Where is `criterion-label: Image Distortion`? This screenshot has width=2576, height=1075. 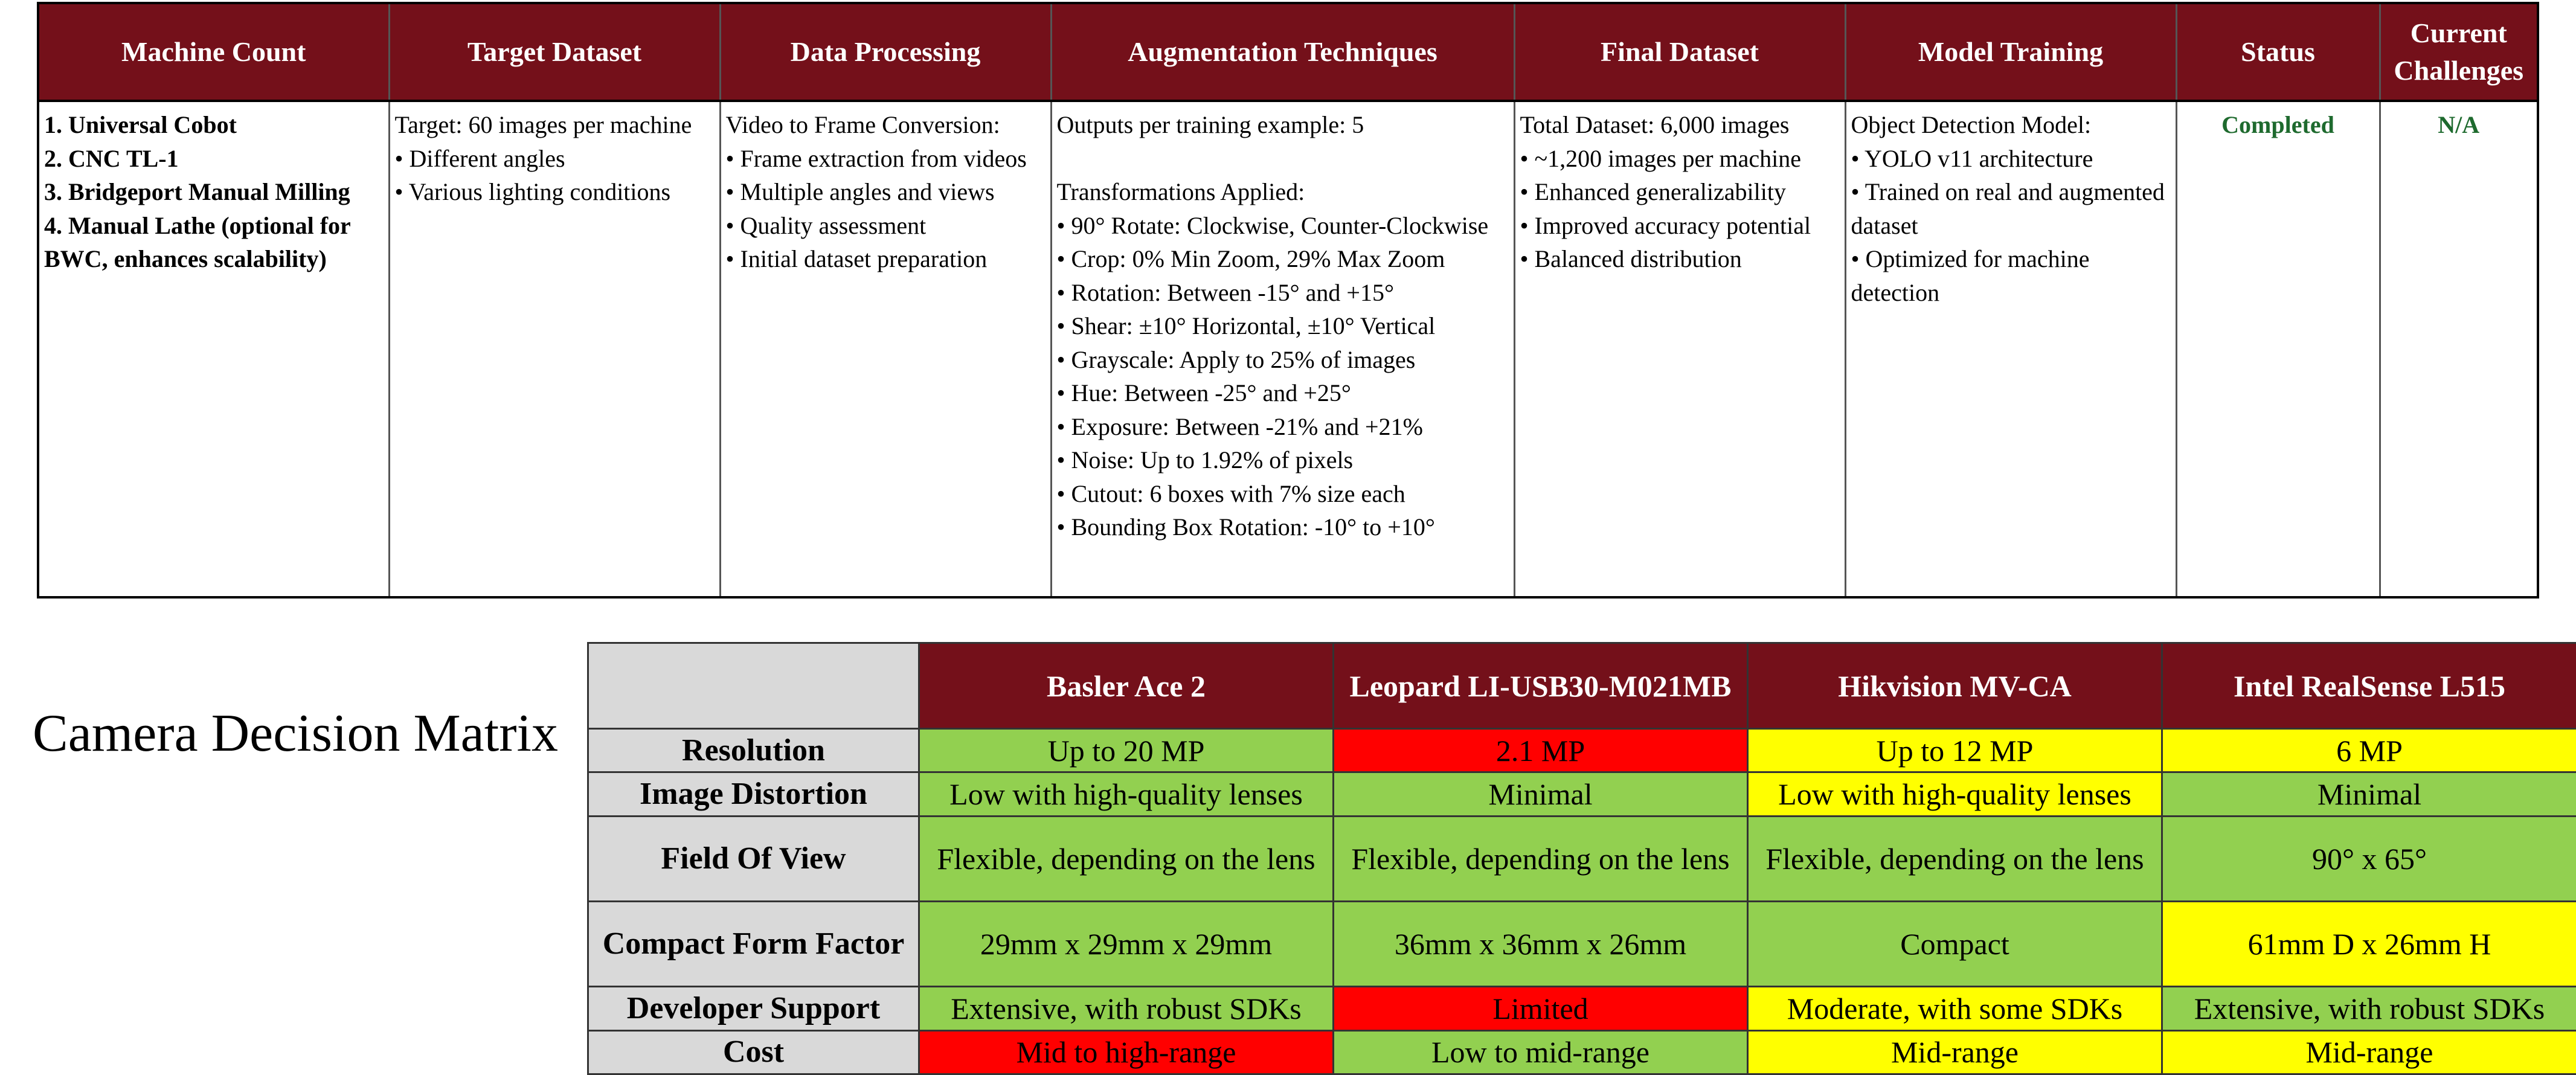 criterion-label: Image Distortion is located at coordinates (754, 794).